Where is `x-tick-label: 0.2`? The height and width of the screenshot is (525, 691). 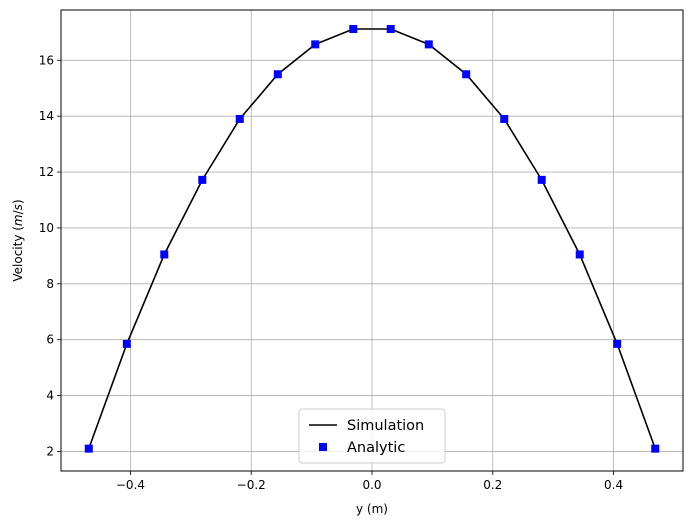
x-tick-label: 0.2 is located at coordinates (492, 485).